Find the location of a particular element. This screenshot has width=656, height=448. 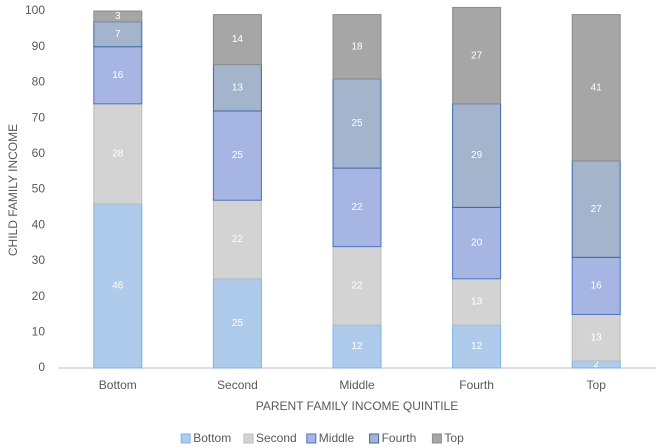

value-label: 18 is located at coordinates (357, 46).